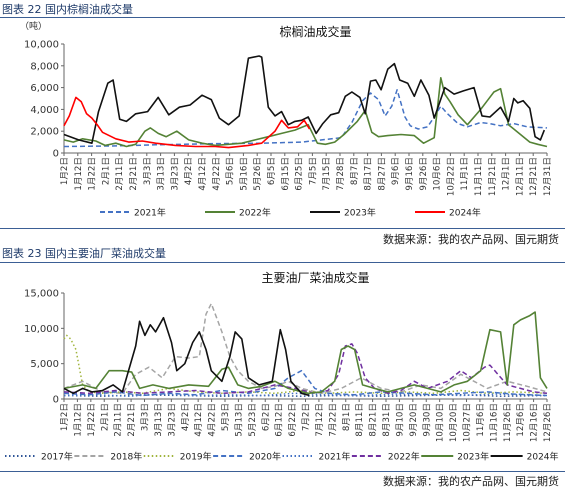  Describe the element at coordinates (467, 422) in the screenshot. I see `x-tick-label: 10月27日` at that location.